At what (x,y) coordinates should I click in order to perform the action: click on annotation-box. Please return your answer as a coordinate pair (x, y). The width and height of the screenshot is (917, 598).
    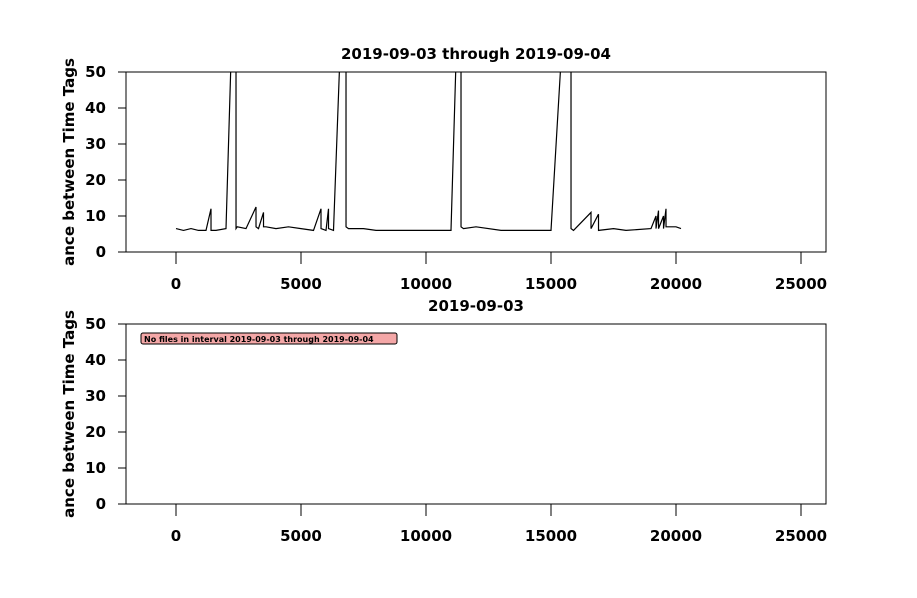
    Looking at the image, I should click on (269, 338).